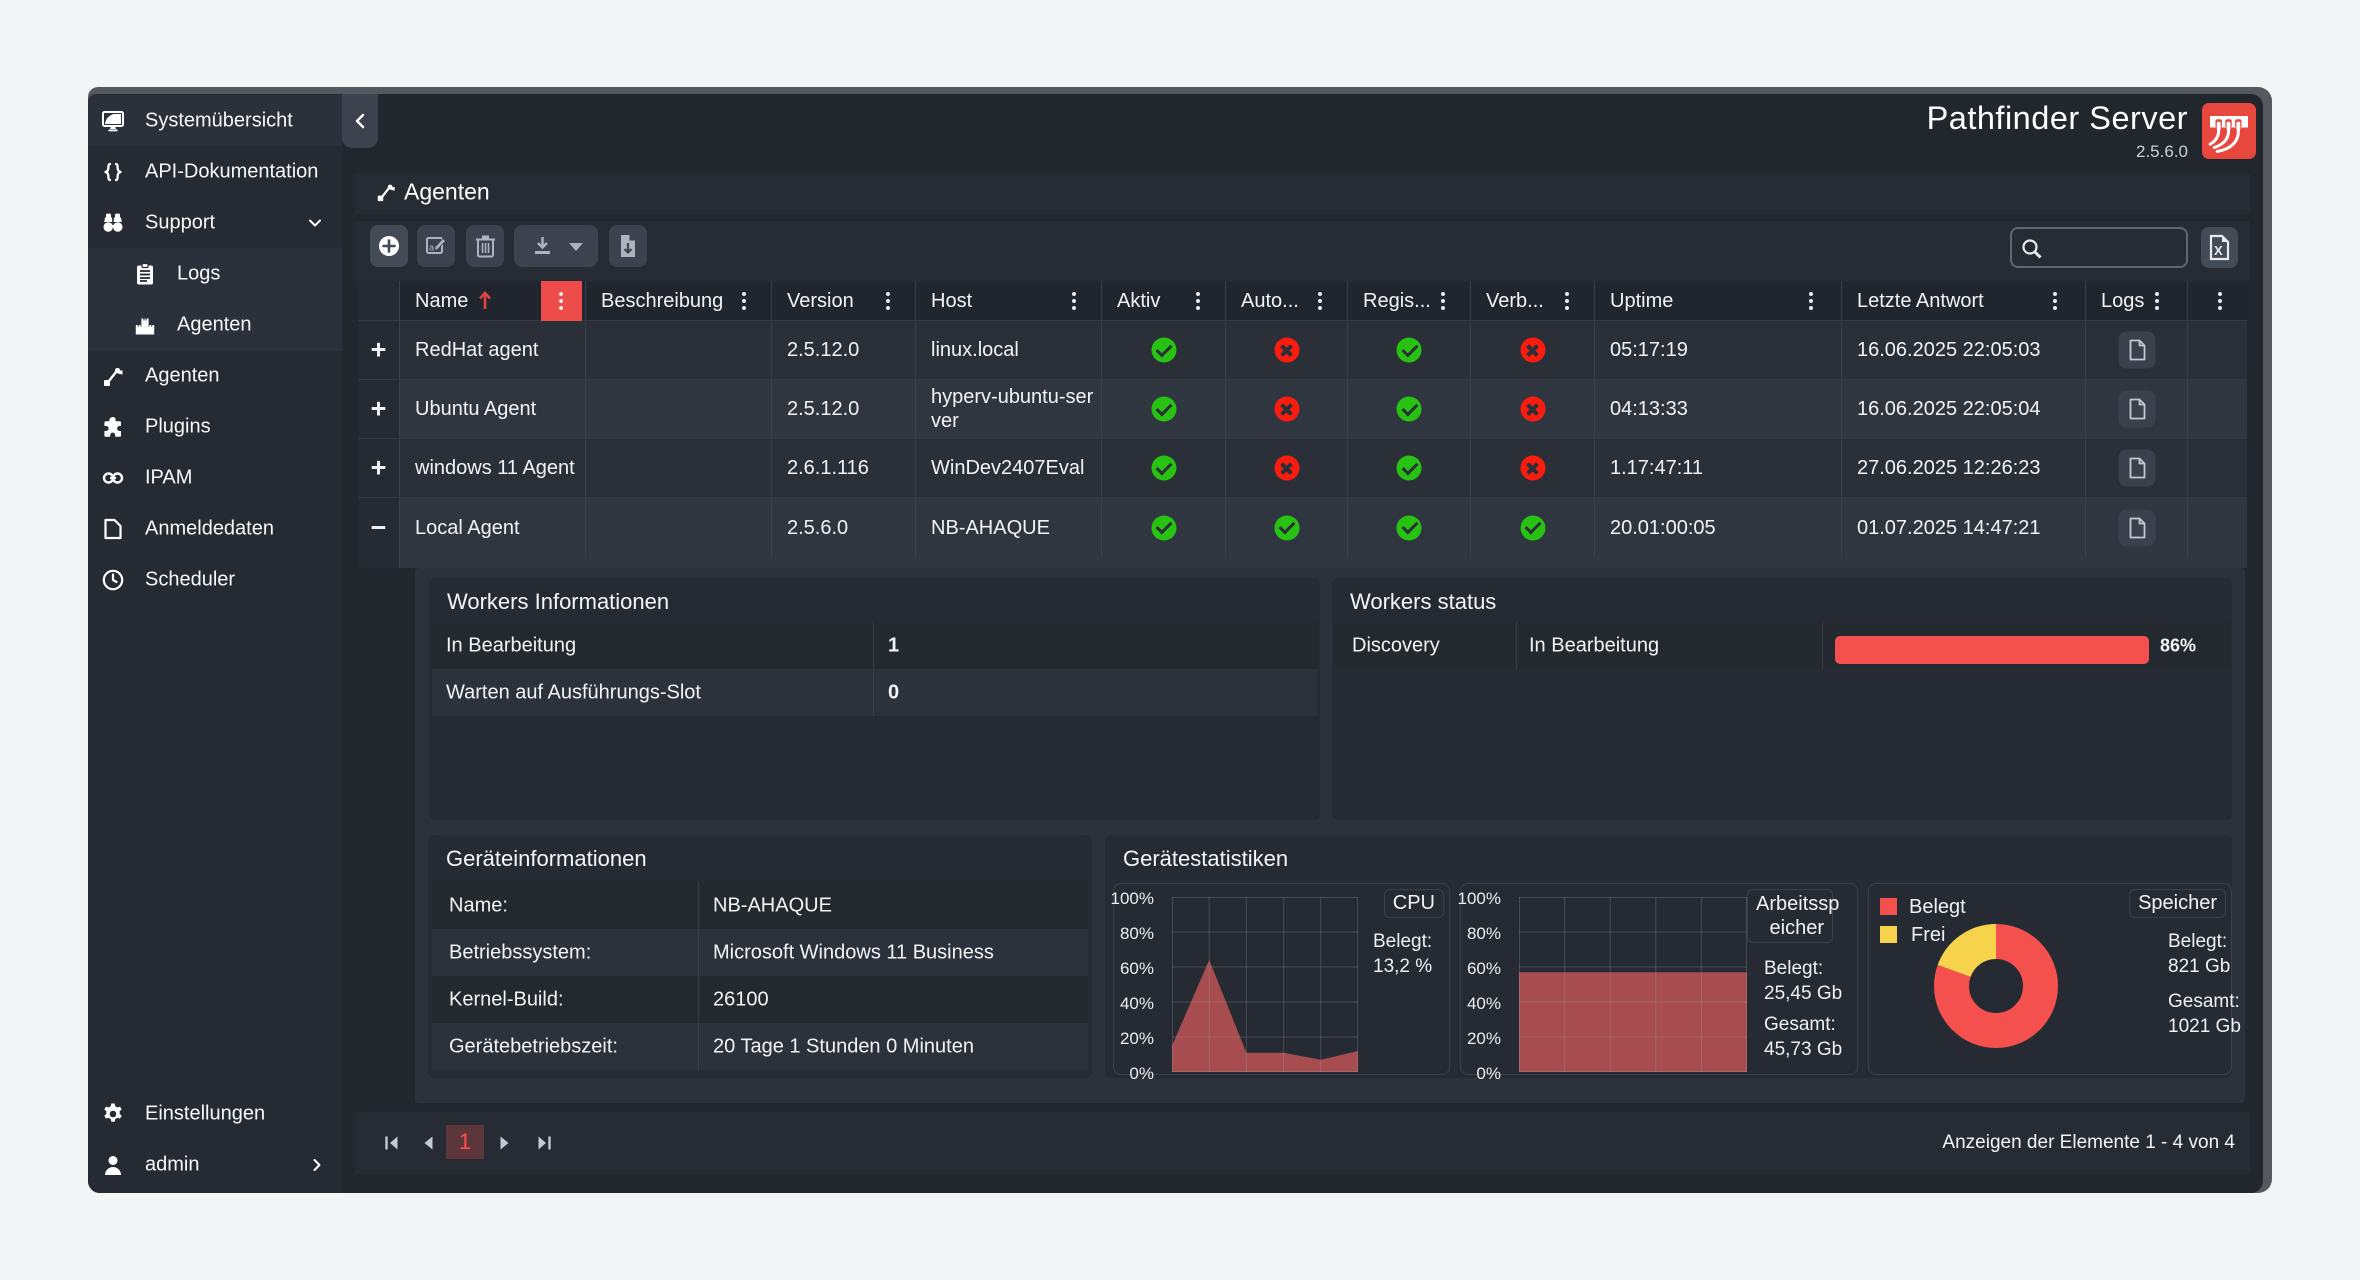 The image size is (2360, 1280). What do you see at coordinates (431, 248) in the screenshot?
I see `svg-text: a` at bounding box center [431, 248].